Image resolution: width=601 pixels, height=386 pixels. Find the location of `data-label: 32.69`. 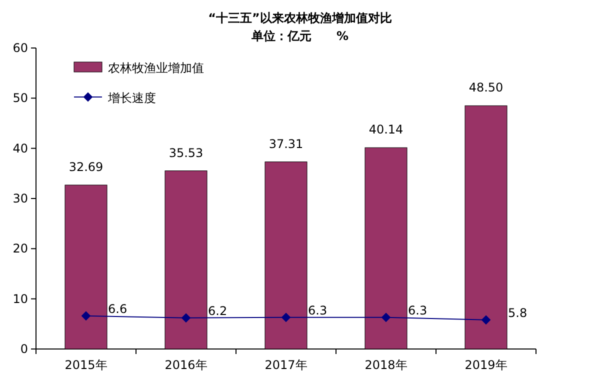

data-label: 32.69 is located at coordinates (86, 167).